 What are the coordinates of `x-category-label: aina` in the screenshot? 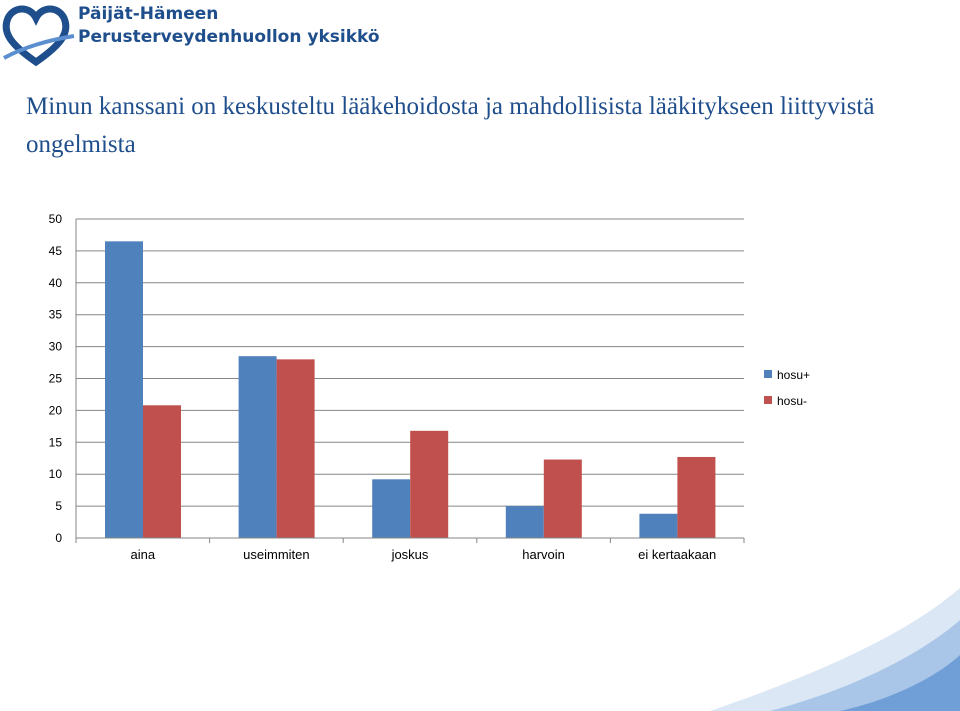 It's located at (143, 554).